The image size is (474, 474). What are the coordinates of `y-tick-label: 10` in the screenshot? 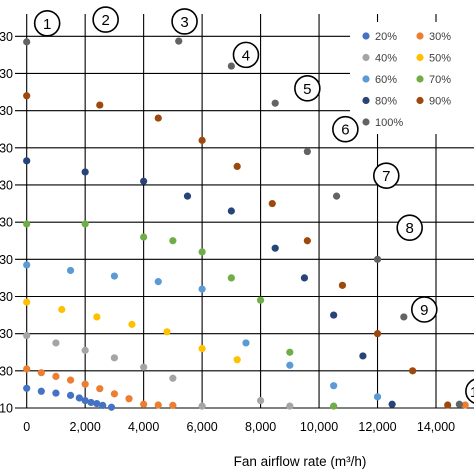 It's located at (6, 409).